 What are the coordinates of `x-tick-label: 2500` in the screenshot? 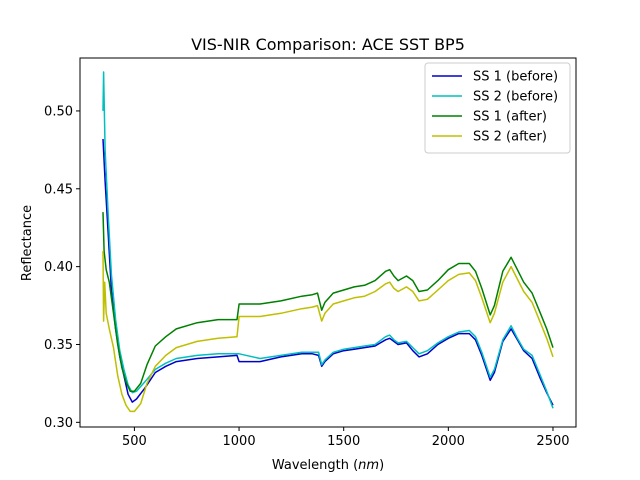 It's located at (552, 441).